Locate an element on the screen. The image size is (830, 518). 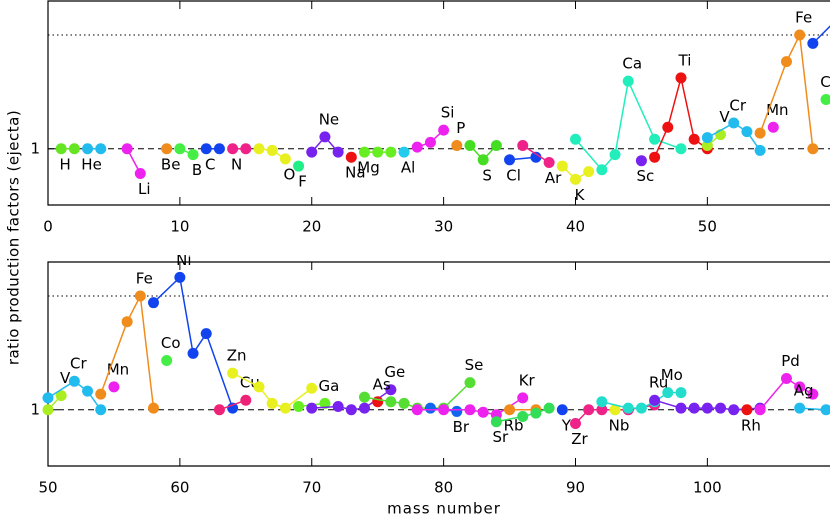
element-label: Ga is located at coordinates (329, 386).